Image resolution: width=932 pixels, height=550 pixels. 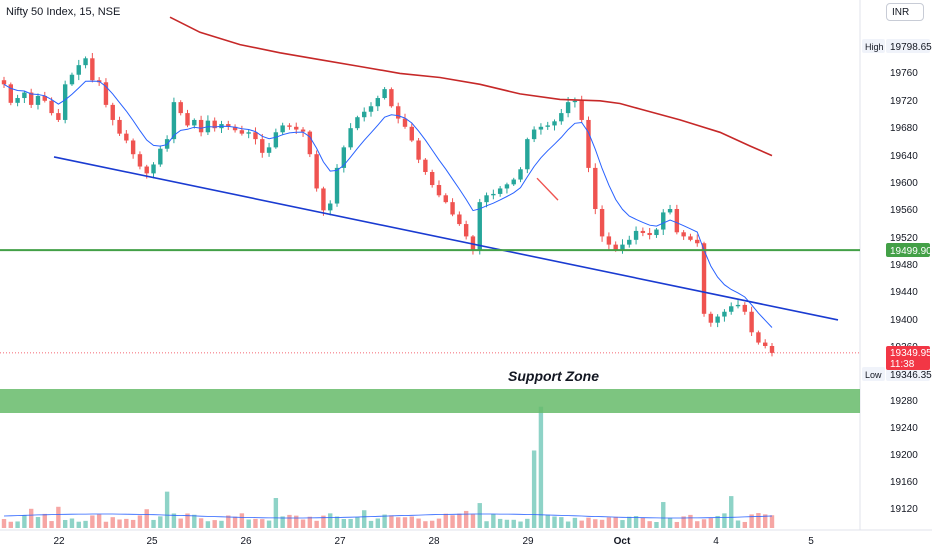 I want to click on price-tick-label: 19600, so click(x=904, y=183).